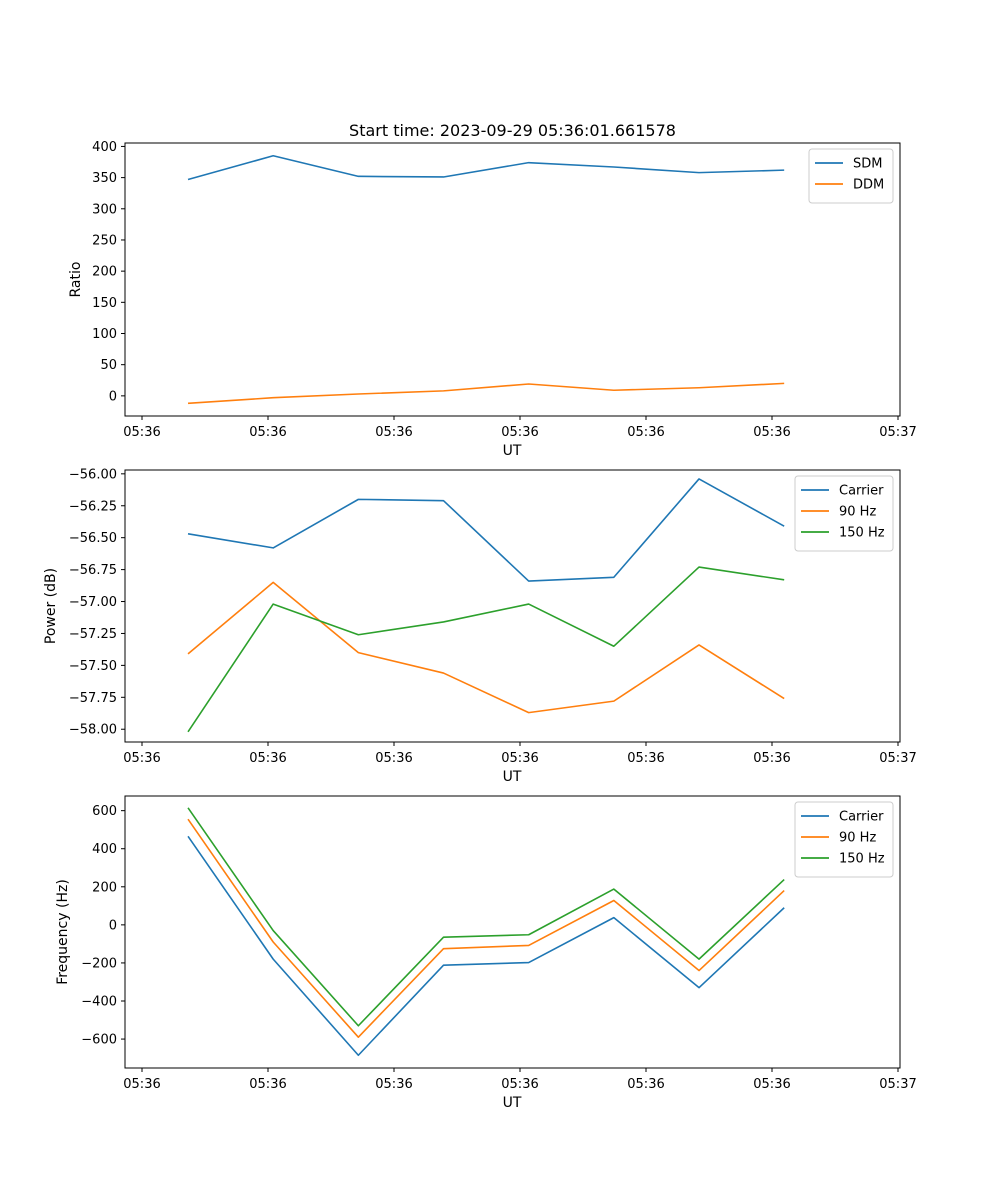 This screenshot has height=1200, width=1000. I want to click on series-line-sdm, so click(486, 167).